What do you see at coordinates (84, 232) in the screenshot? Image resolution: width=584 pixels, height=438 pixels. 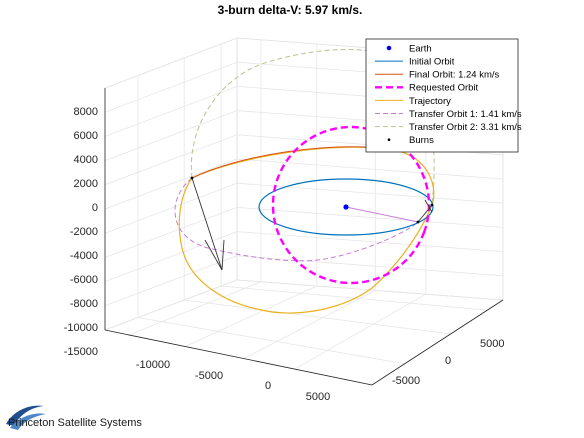 I see `z-tick-label: -2000` at bounding box center [84, 232].